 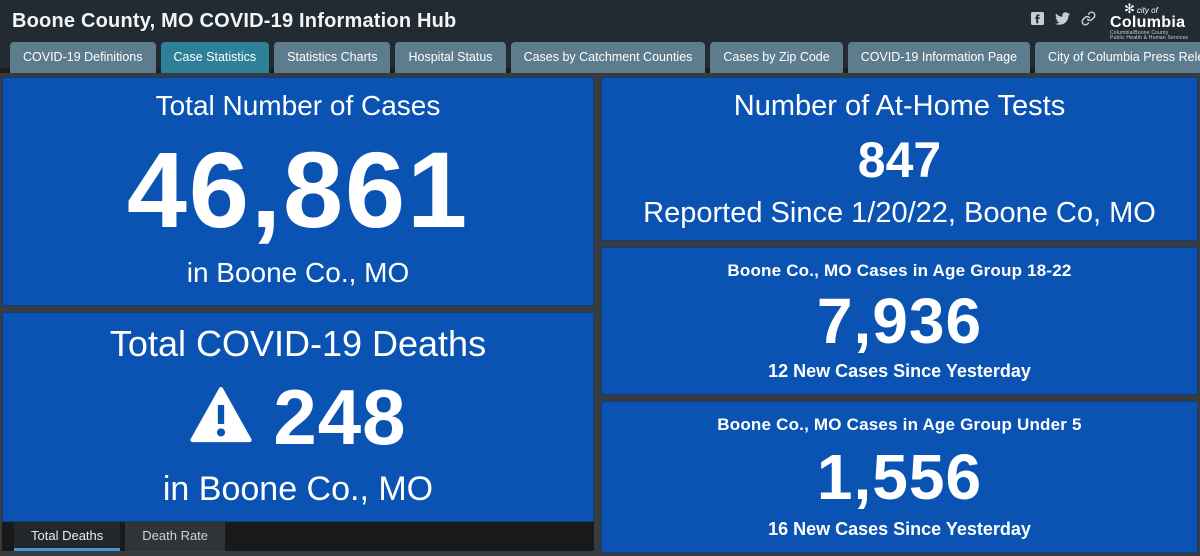 What do you see at coordinates (1088, 18) in the screenshot?
I see `link-icon` at bounding box center [1088, 18].